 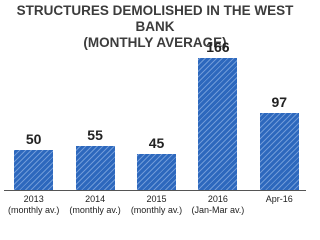 What do you see at coordinates (218, 204) in the screenshot?
I see `x-tick-label: 2016 (Jan-Mar av.)` at bounding box center [218, 204].